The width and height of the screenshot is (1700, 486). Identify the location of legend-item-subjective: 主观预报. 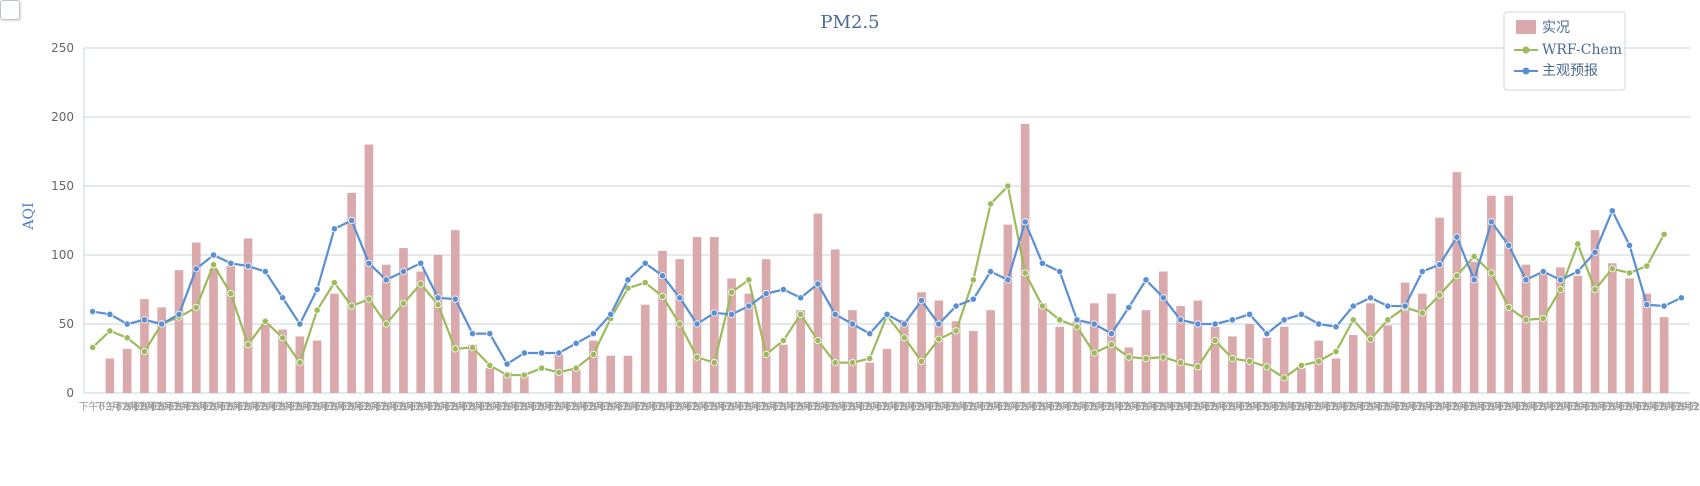
(1556, 71).